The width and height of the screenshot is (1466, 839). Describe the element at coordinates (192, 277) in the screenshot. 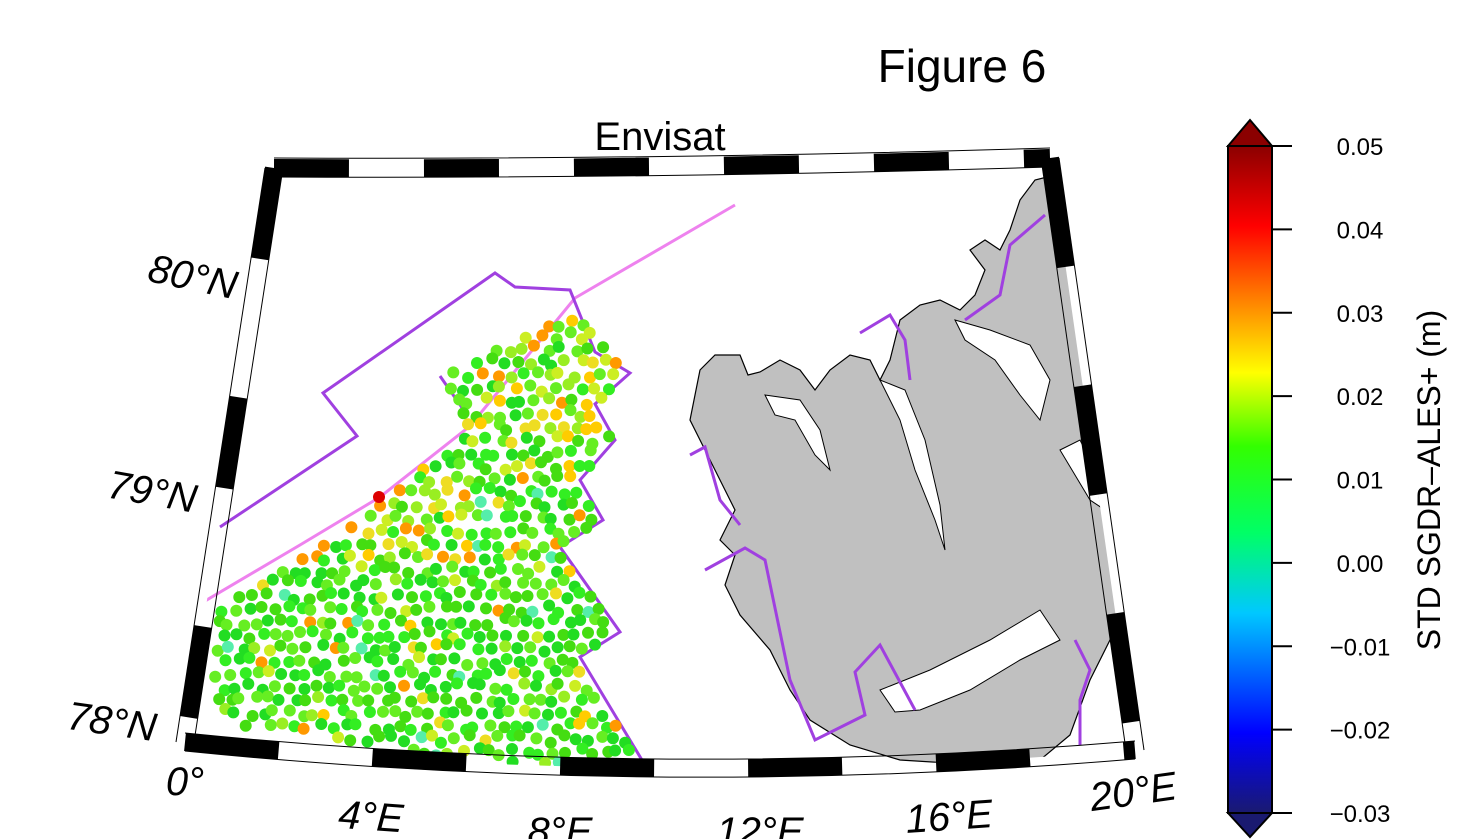

I see `lat-label-80: 80°N` at that location.